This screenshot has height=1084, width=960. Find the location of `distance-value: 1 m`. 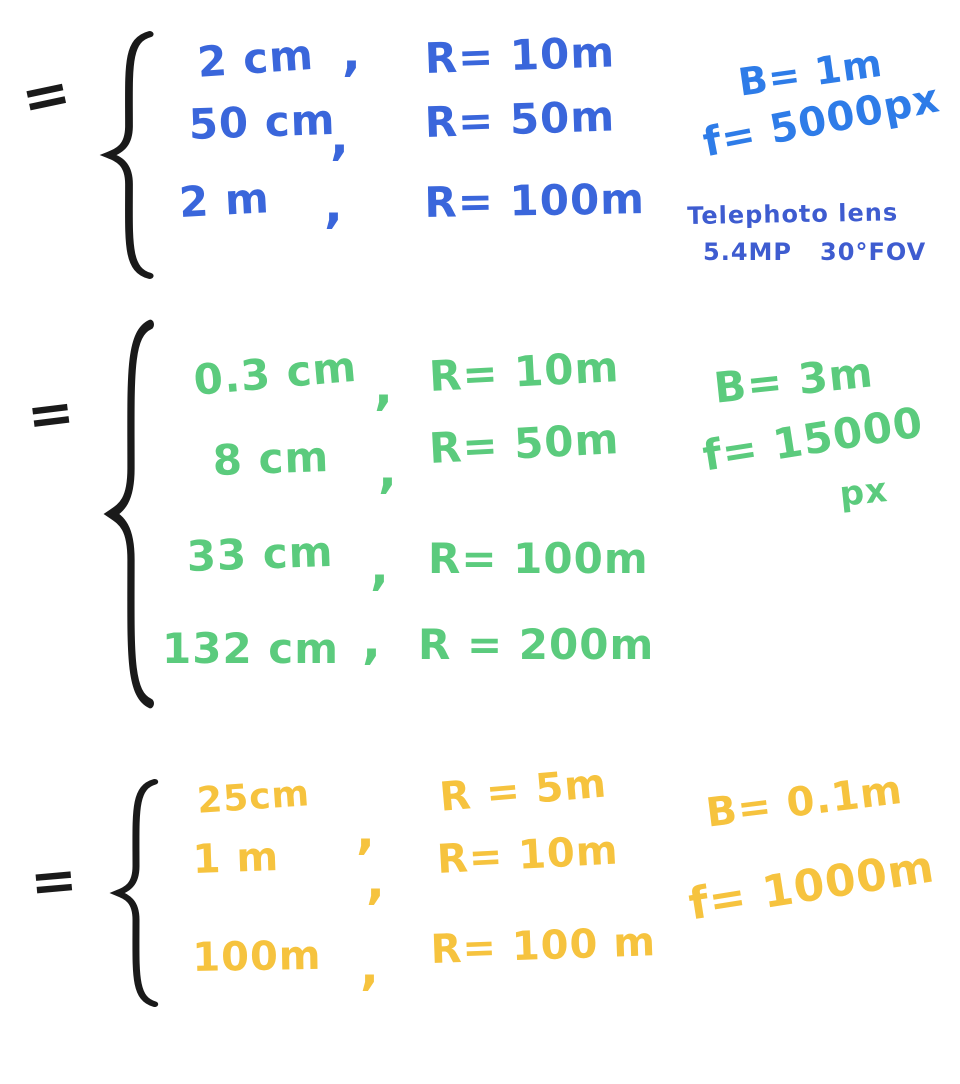

distance-value: 1 m is located at coordinates (235, 858).